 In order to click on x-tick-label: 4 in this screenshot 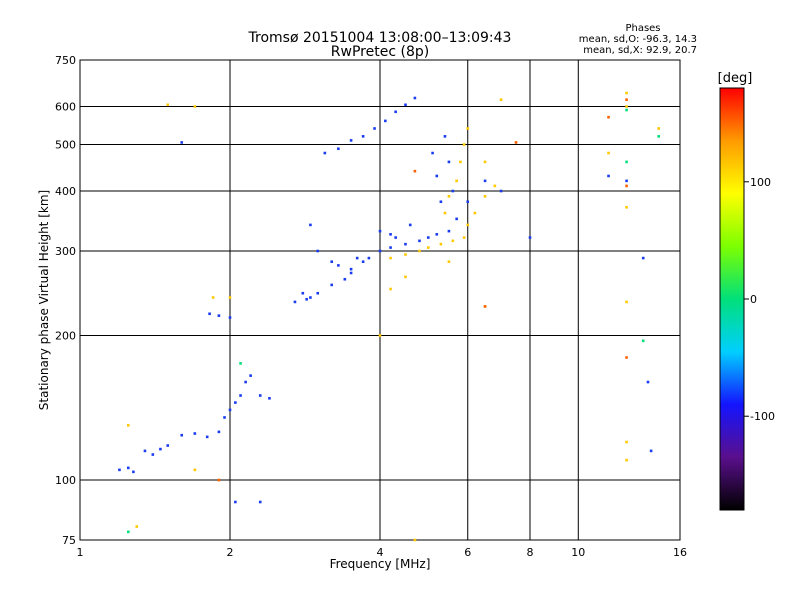, I will do `click(380, 552)`.